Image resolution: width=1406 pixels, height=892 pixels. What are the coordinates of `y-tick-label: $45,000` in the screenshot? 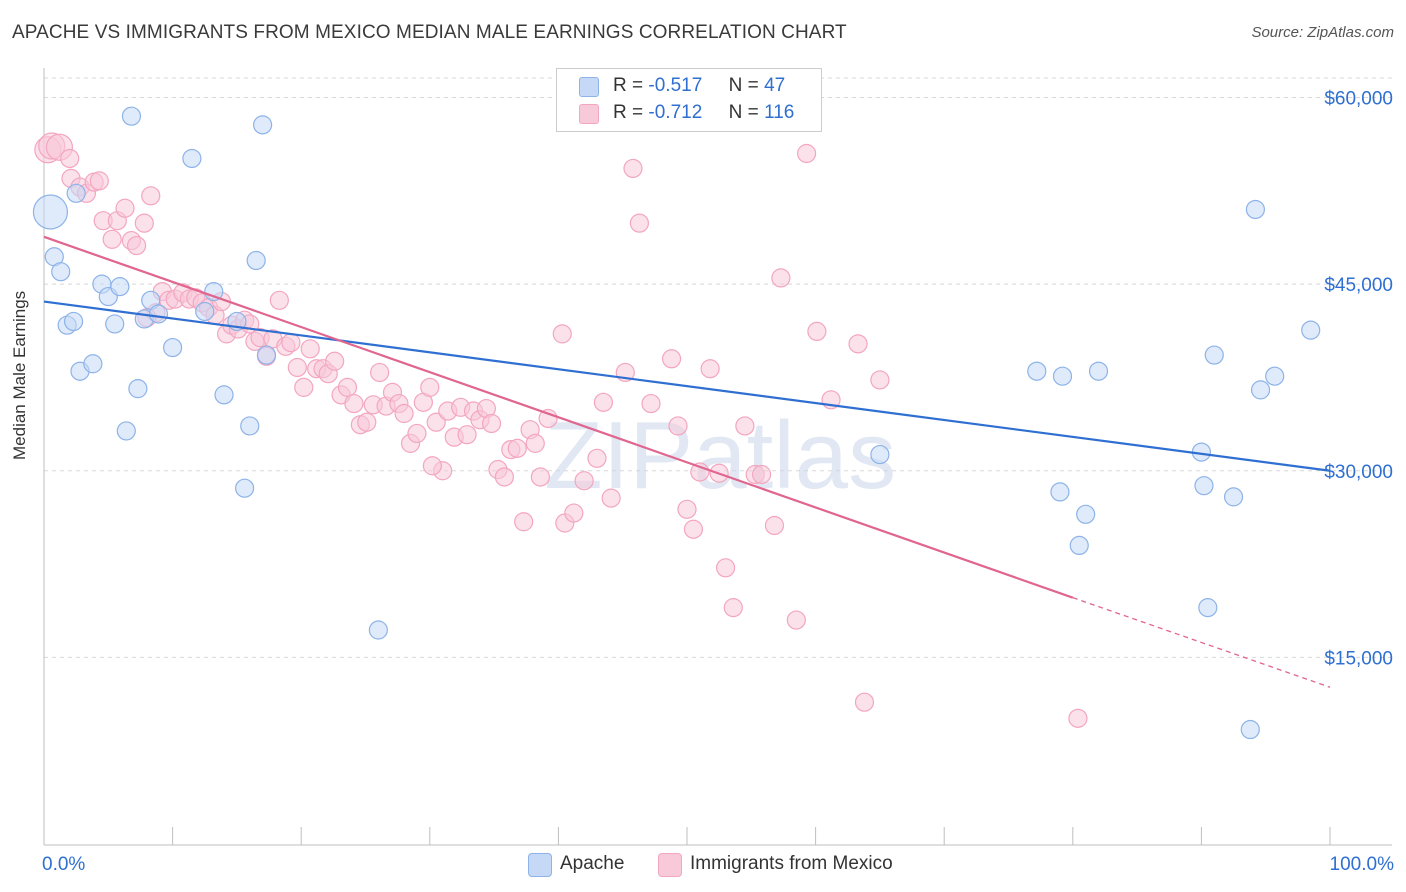 It's located at (1358, 285).